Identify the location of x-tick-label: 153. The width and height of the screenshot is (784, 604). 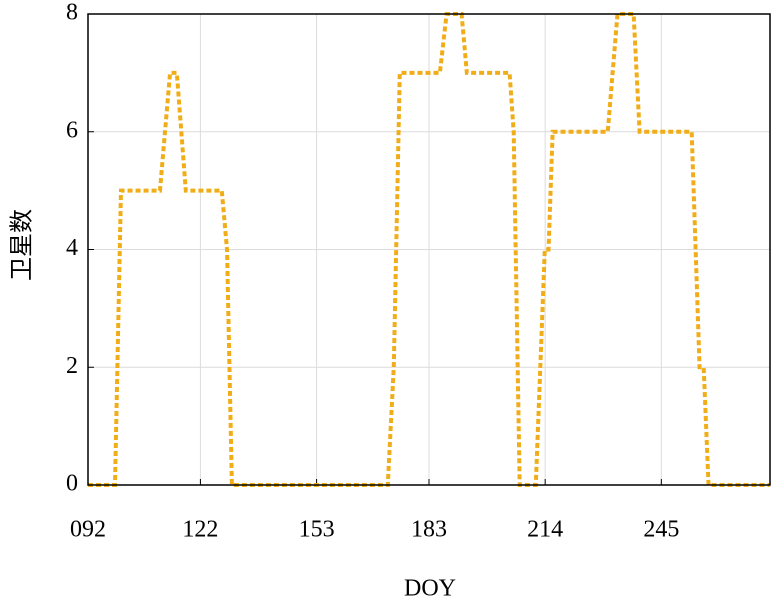
(317, 530).